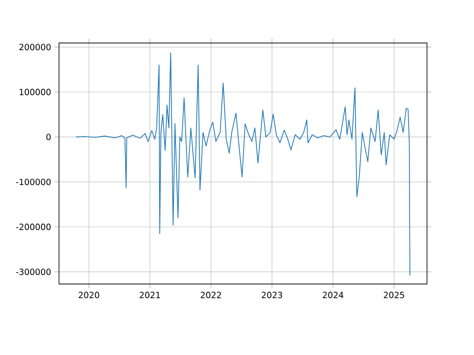 Image resolution: width=474 pixels, height=355 pixels. What do you see at coordinates (33, 227) in the screenshot?
I see `y-tick-label: -200000` at bounding box center [33, 227].